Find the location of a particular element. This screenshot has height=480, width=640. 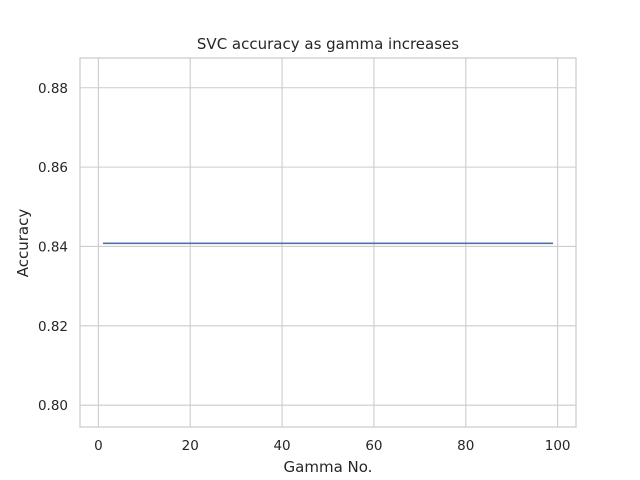

y-tick-label: 0.88 is located at coordinates (53, 89).